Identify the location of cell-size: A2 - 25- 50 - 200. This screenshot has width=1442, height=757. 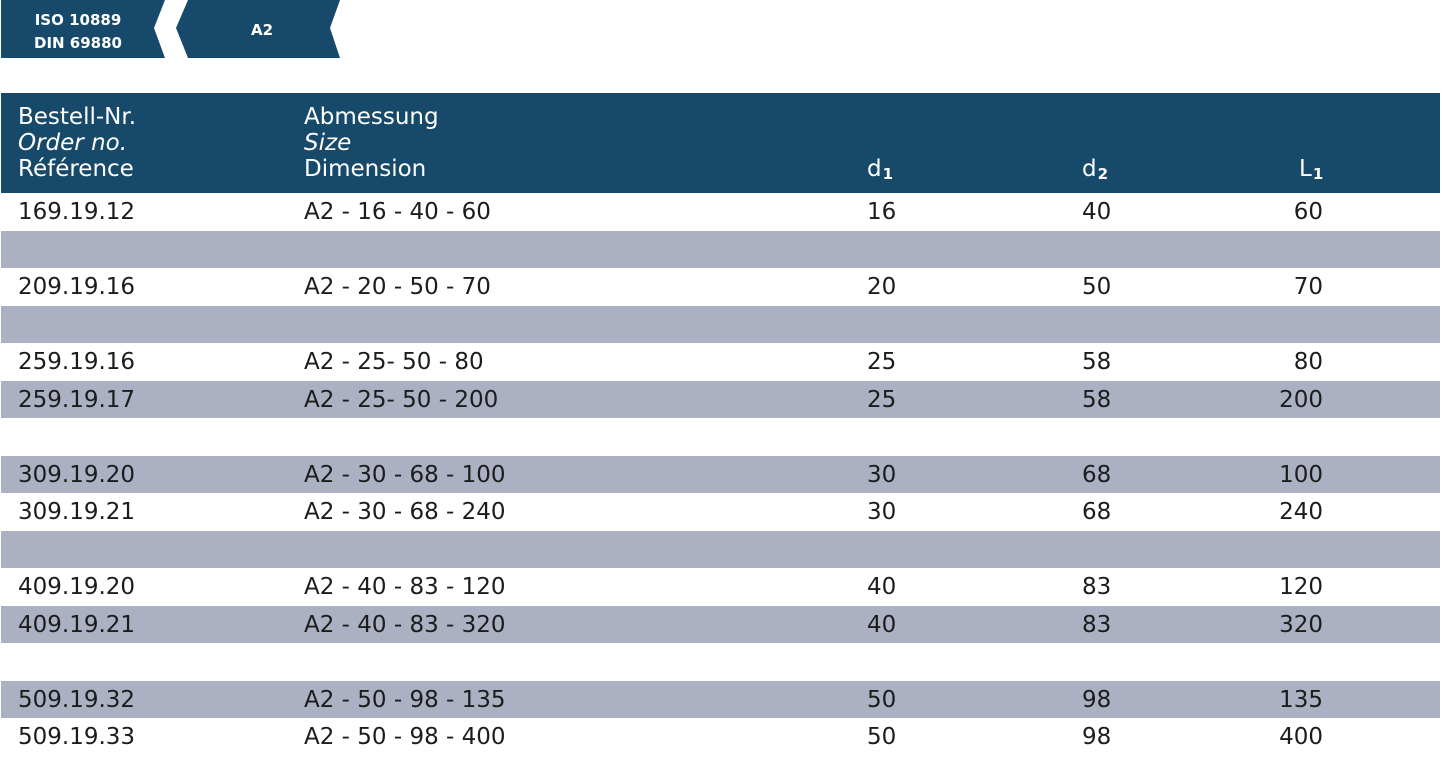
(401, 399).